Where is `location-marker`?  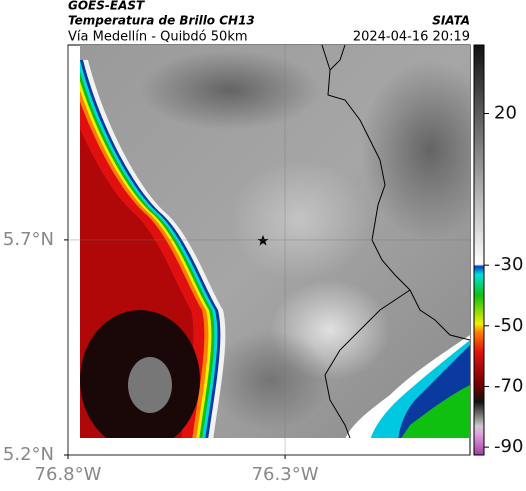 location-marker is located at coordinates (263, 240).